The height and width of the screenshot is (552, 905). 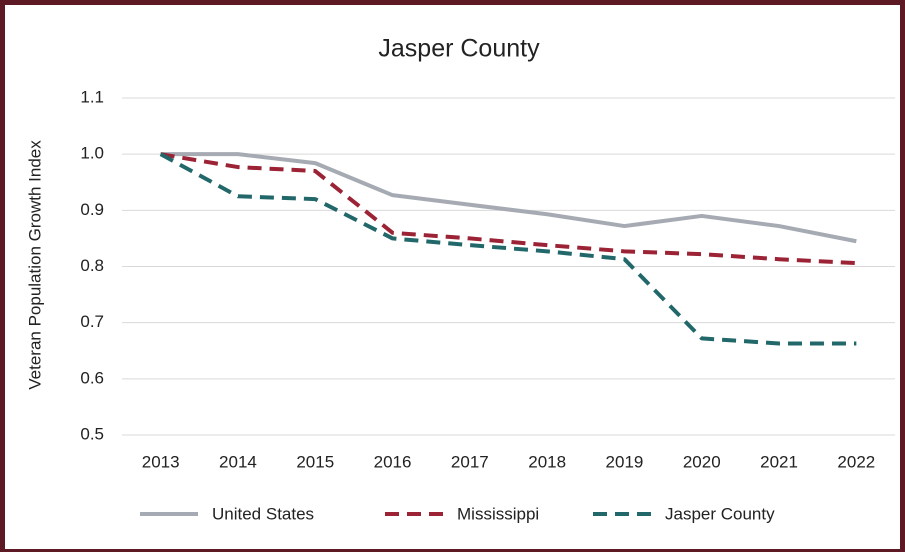 I want to click on y-axis-label: Veteran Population Growth Index, so click(x=34, y=265).